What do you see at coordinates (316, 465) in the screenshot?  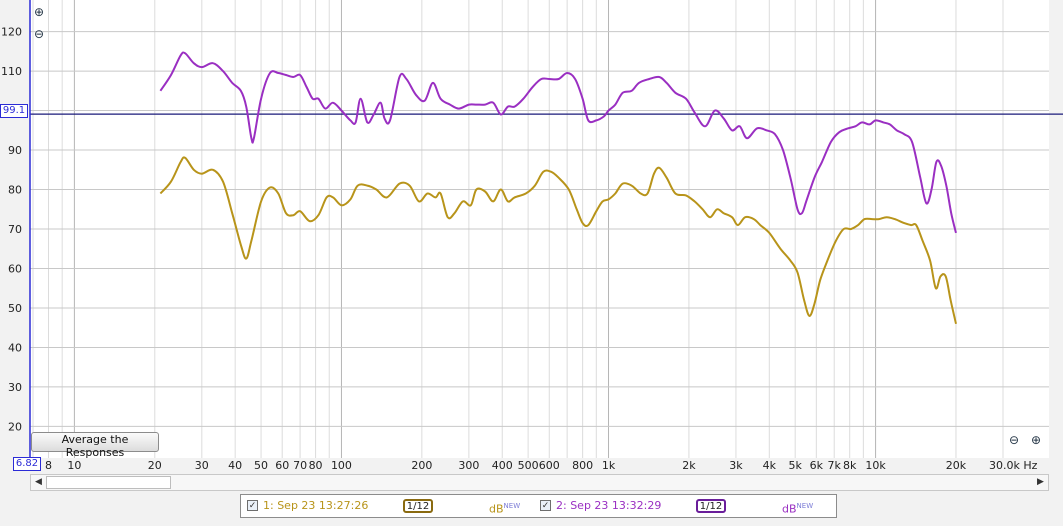 I see `x-tick-label: 80` at bounding box center [316, 465].